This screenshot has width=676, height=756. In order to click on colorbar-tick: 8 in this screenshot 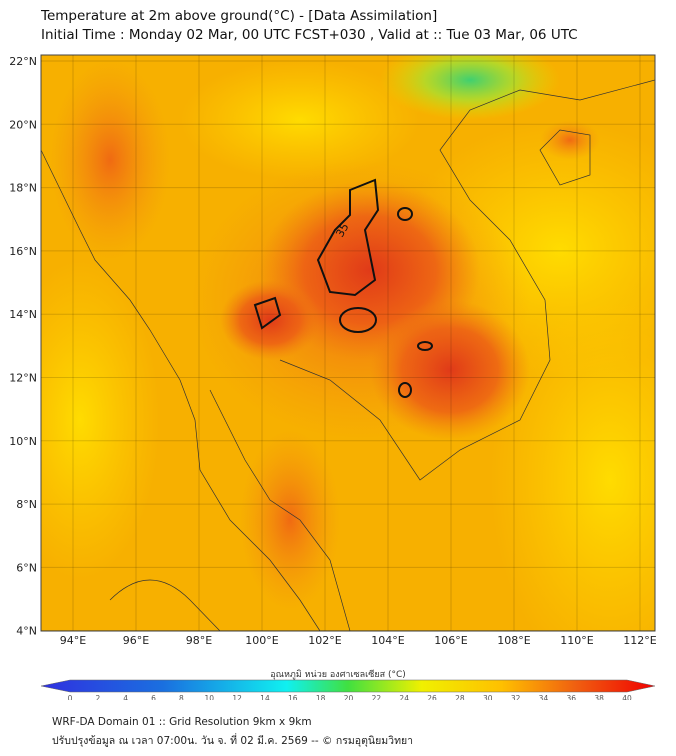, I will do `click(181, 697)`.